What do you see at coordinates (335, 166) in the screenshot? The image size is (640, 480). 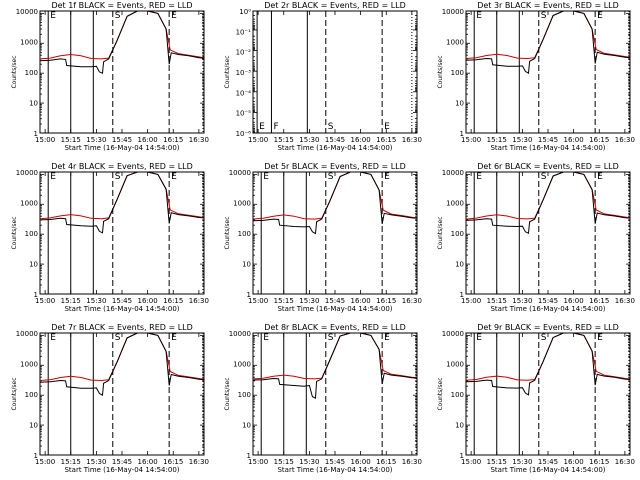 I see `panel-title: Det 5r BLACK = Events, RED = LLD` at bounding box center [335, 166].